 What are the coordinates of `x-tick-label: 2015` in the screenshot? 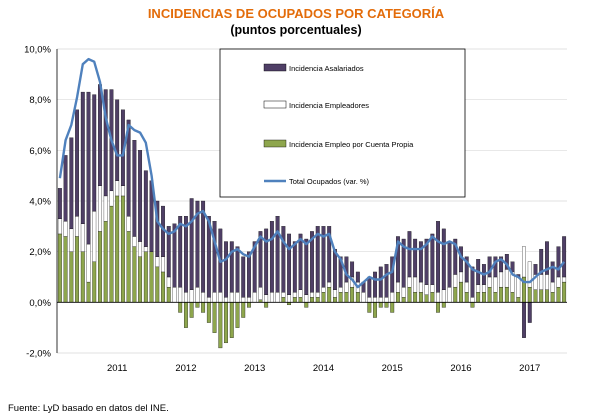 It's located at (392, 368).